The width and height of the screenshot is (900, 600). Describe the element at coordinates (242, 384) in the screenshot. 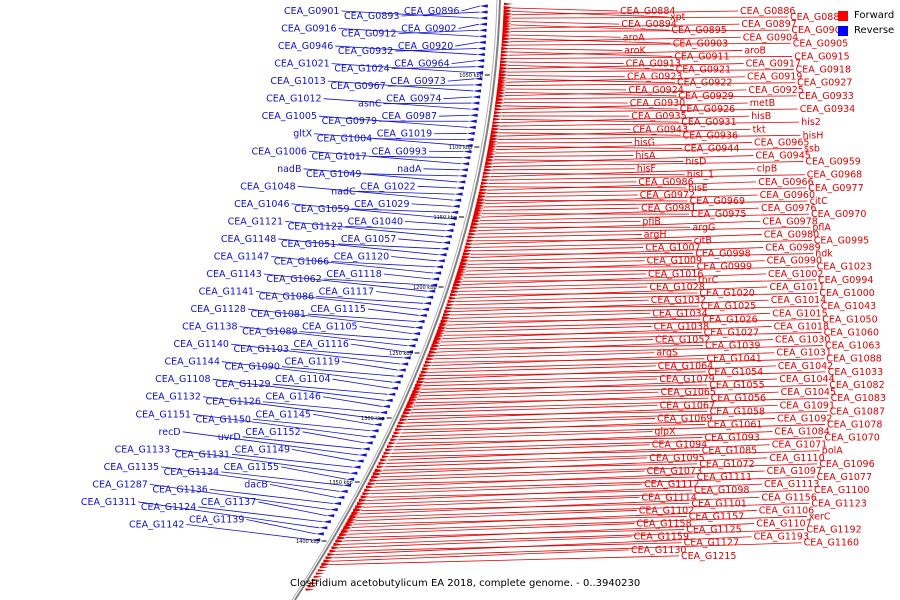

I see `reverse-gene-label: CEA_G1129` at that location.